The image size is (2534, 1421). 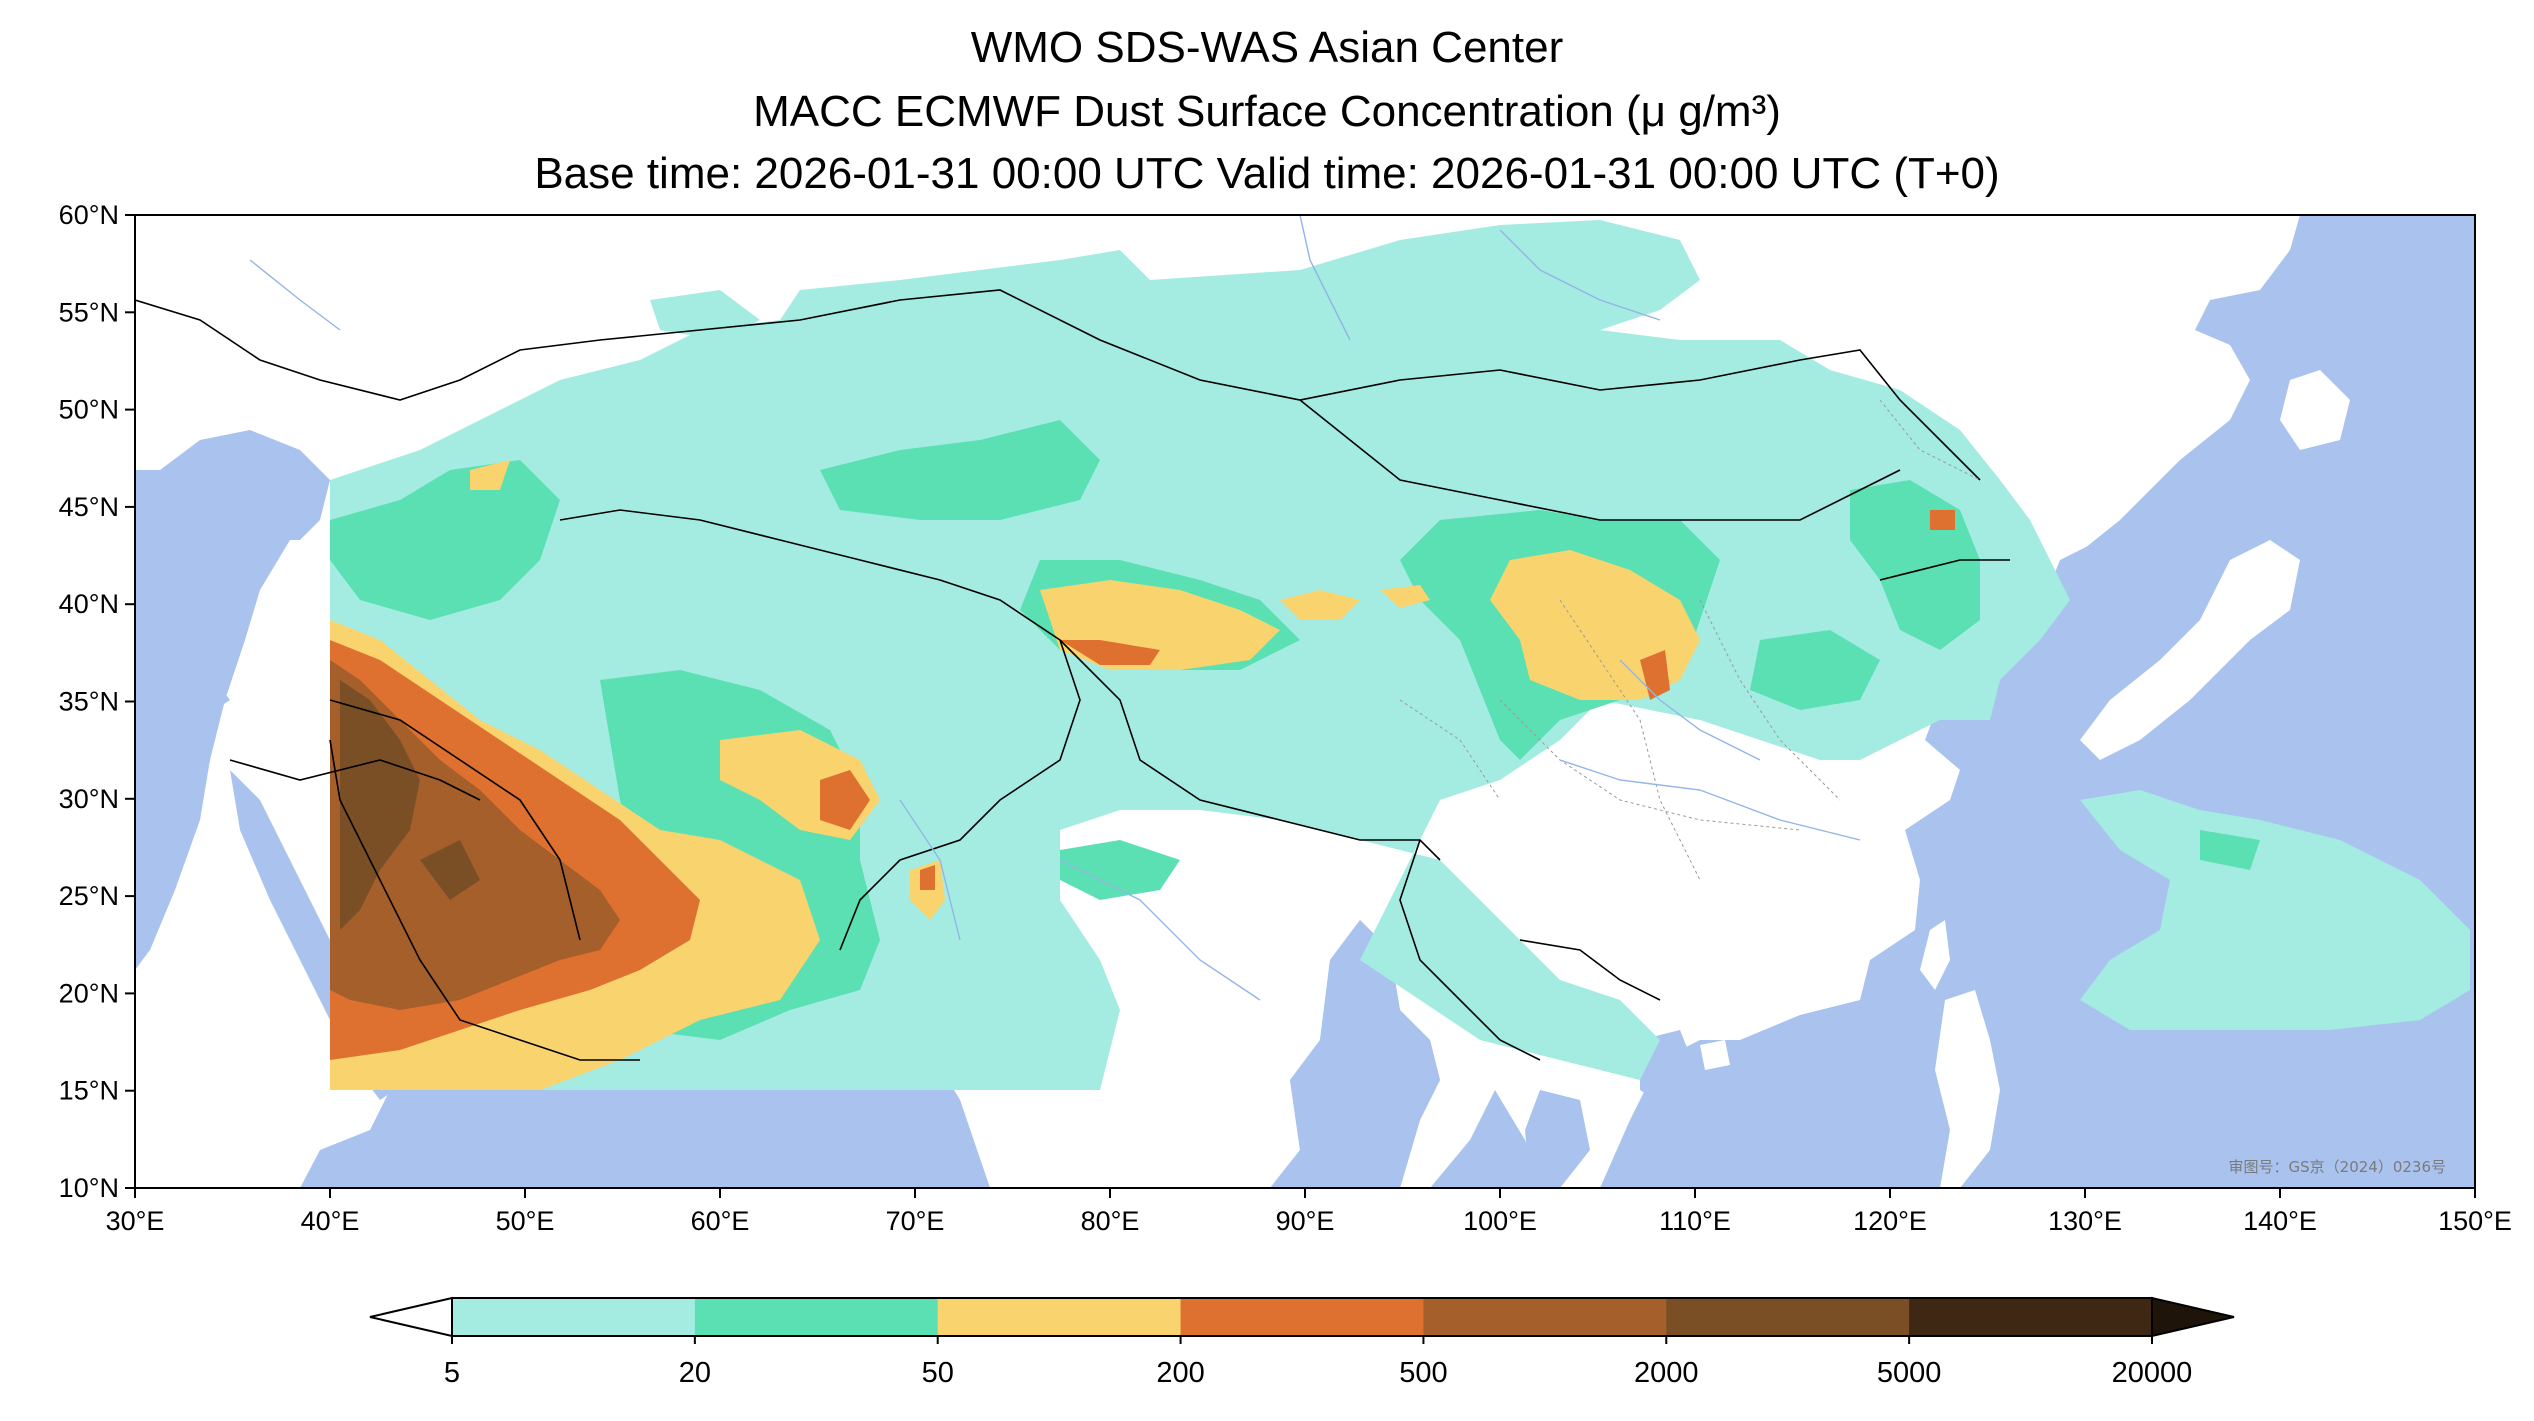 I want to click on colorbar-tick-label: 20000, so click(x=2152, y=1373).